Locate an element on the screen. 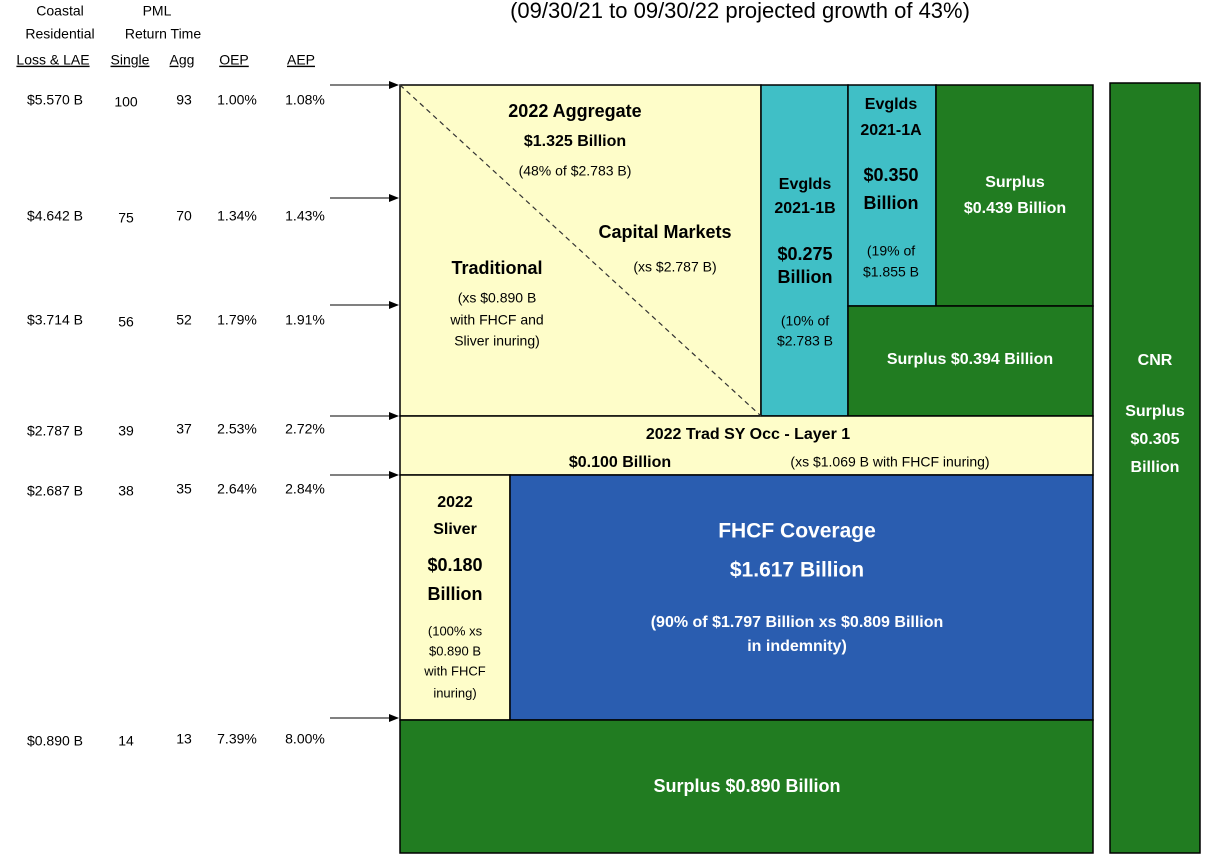  layer-label: $1.325 Billion is located at coordinates (575, 141).